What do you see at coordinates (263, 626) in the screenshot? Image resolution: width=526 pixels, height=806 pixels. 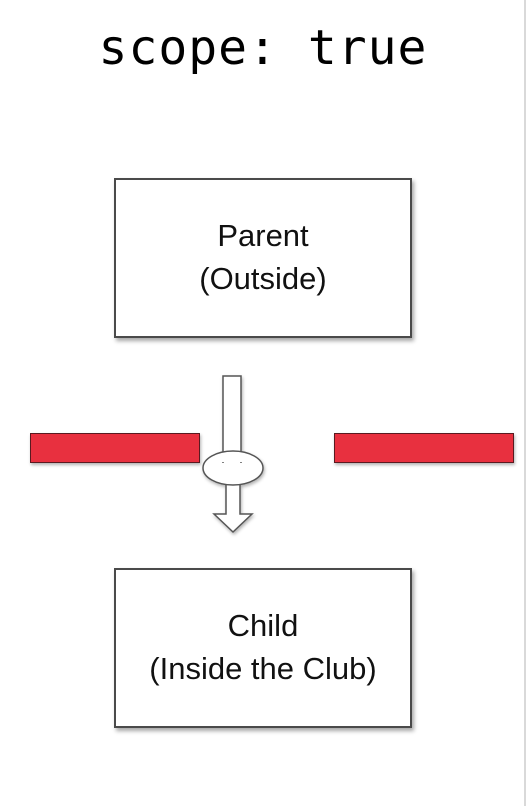 I see `child-label: Child` at bounding box center [263, 626].